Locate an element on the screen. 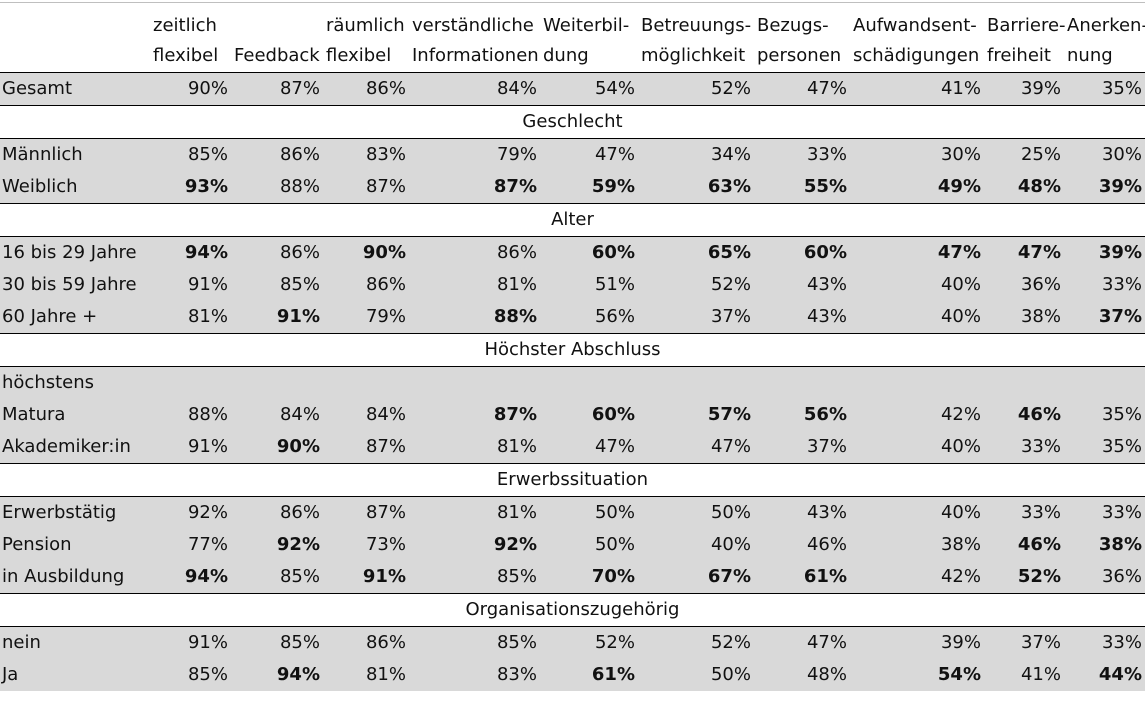  value-cell: 60% is located at coordinates (802, 252).